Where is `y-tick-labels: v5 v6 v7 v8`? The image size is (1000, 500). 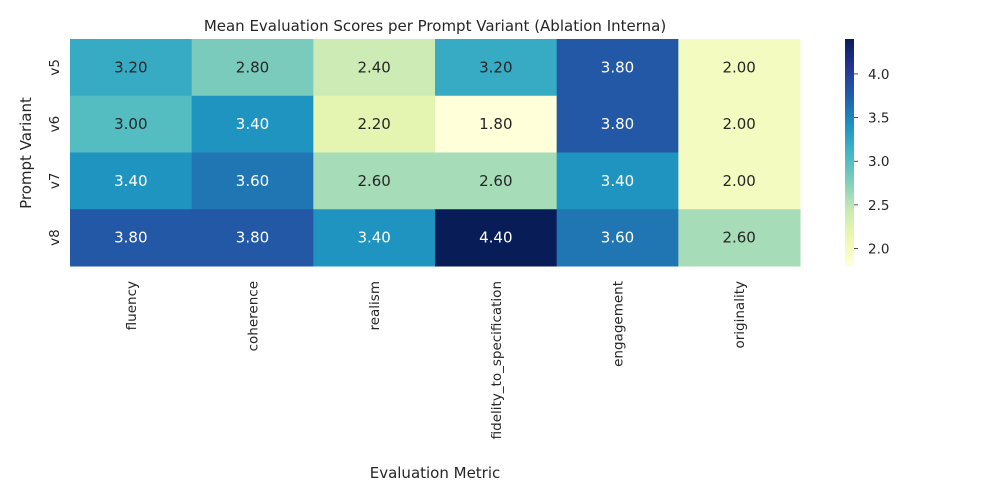
y-tick-labels: v5 v6 v7 v8 is located at coordinates (55, 152).